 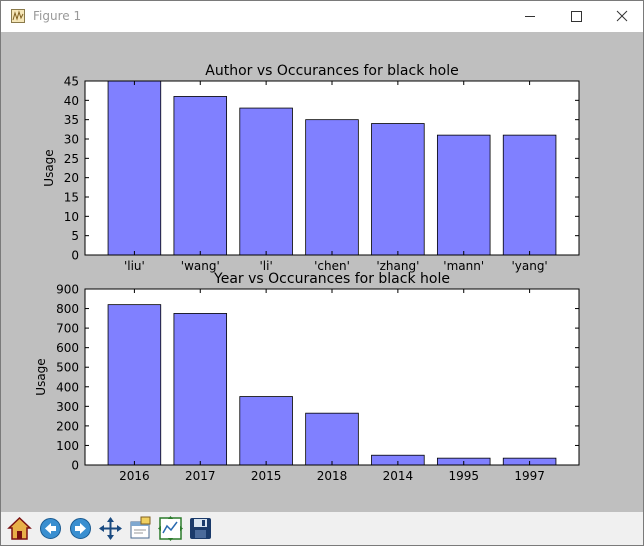 What do you see at coordinates (71, 140) in the screenshot?
I see `ytick-label-0-6: 30` at bounding box center [71, 140].